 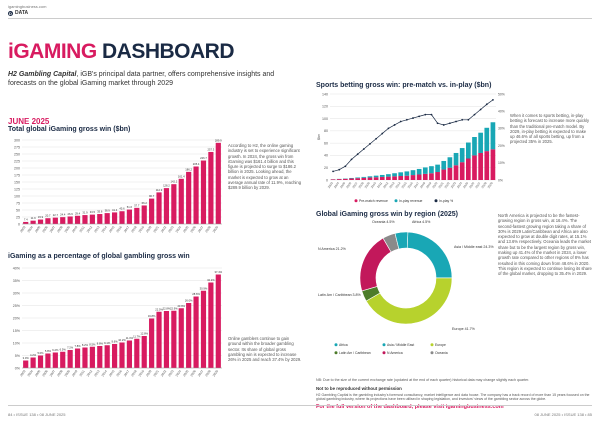 What do you see at coordinates (359, 388) in the screenshot?
I see `not-reproduced: Not to be reproduced without permission` at bounding box center [359, 388].